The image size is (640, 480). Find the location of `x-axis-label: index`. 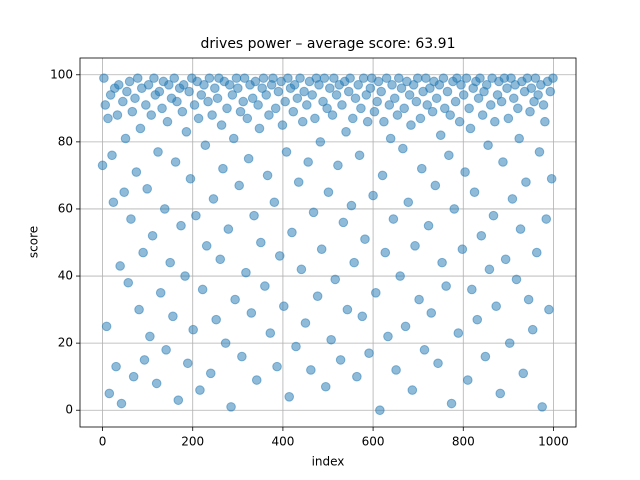

x-axis-label: index is located at coordinates (328, 462).